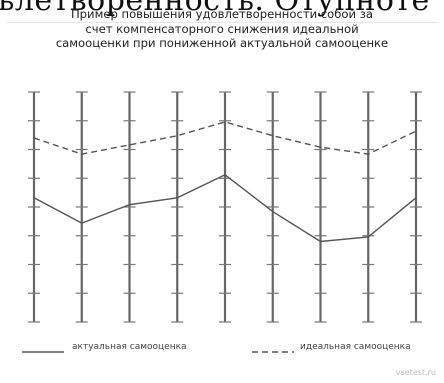 This screenshot has height=383, width=444. I want to click on legend-label-actual: актуальная самооценка, so click(129, 347).